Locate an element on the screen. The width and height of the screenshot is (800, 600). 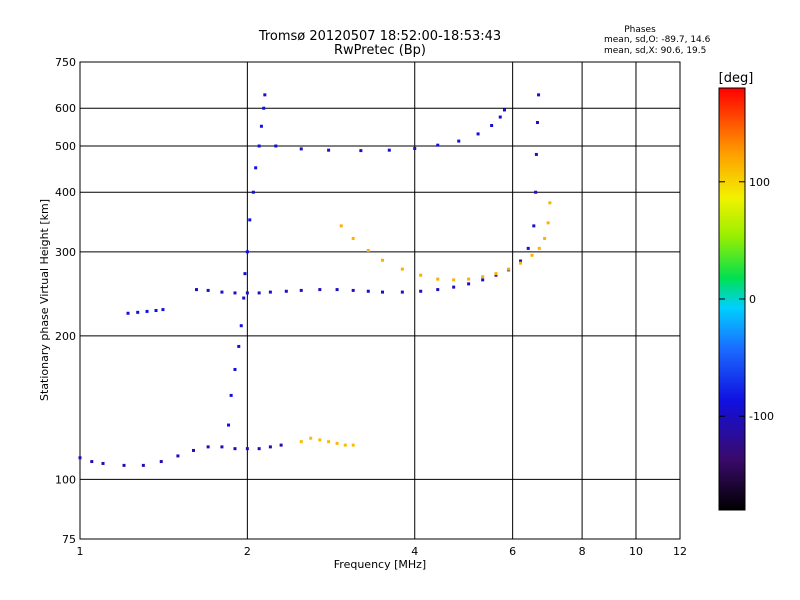
y-tick-label: 500 is located at coordinates (65, 146).